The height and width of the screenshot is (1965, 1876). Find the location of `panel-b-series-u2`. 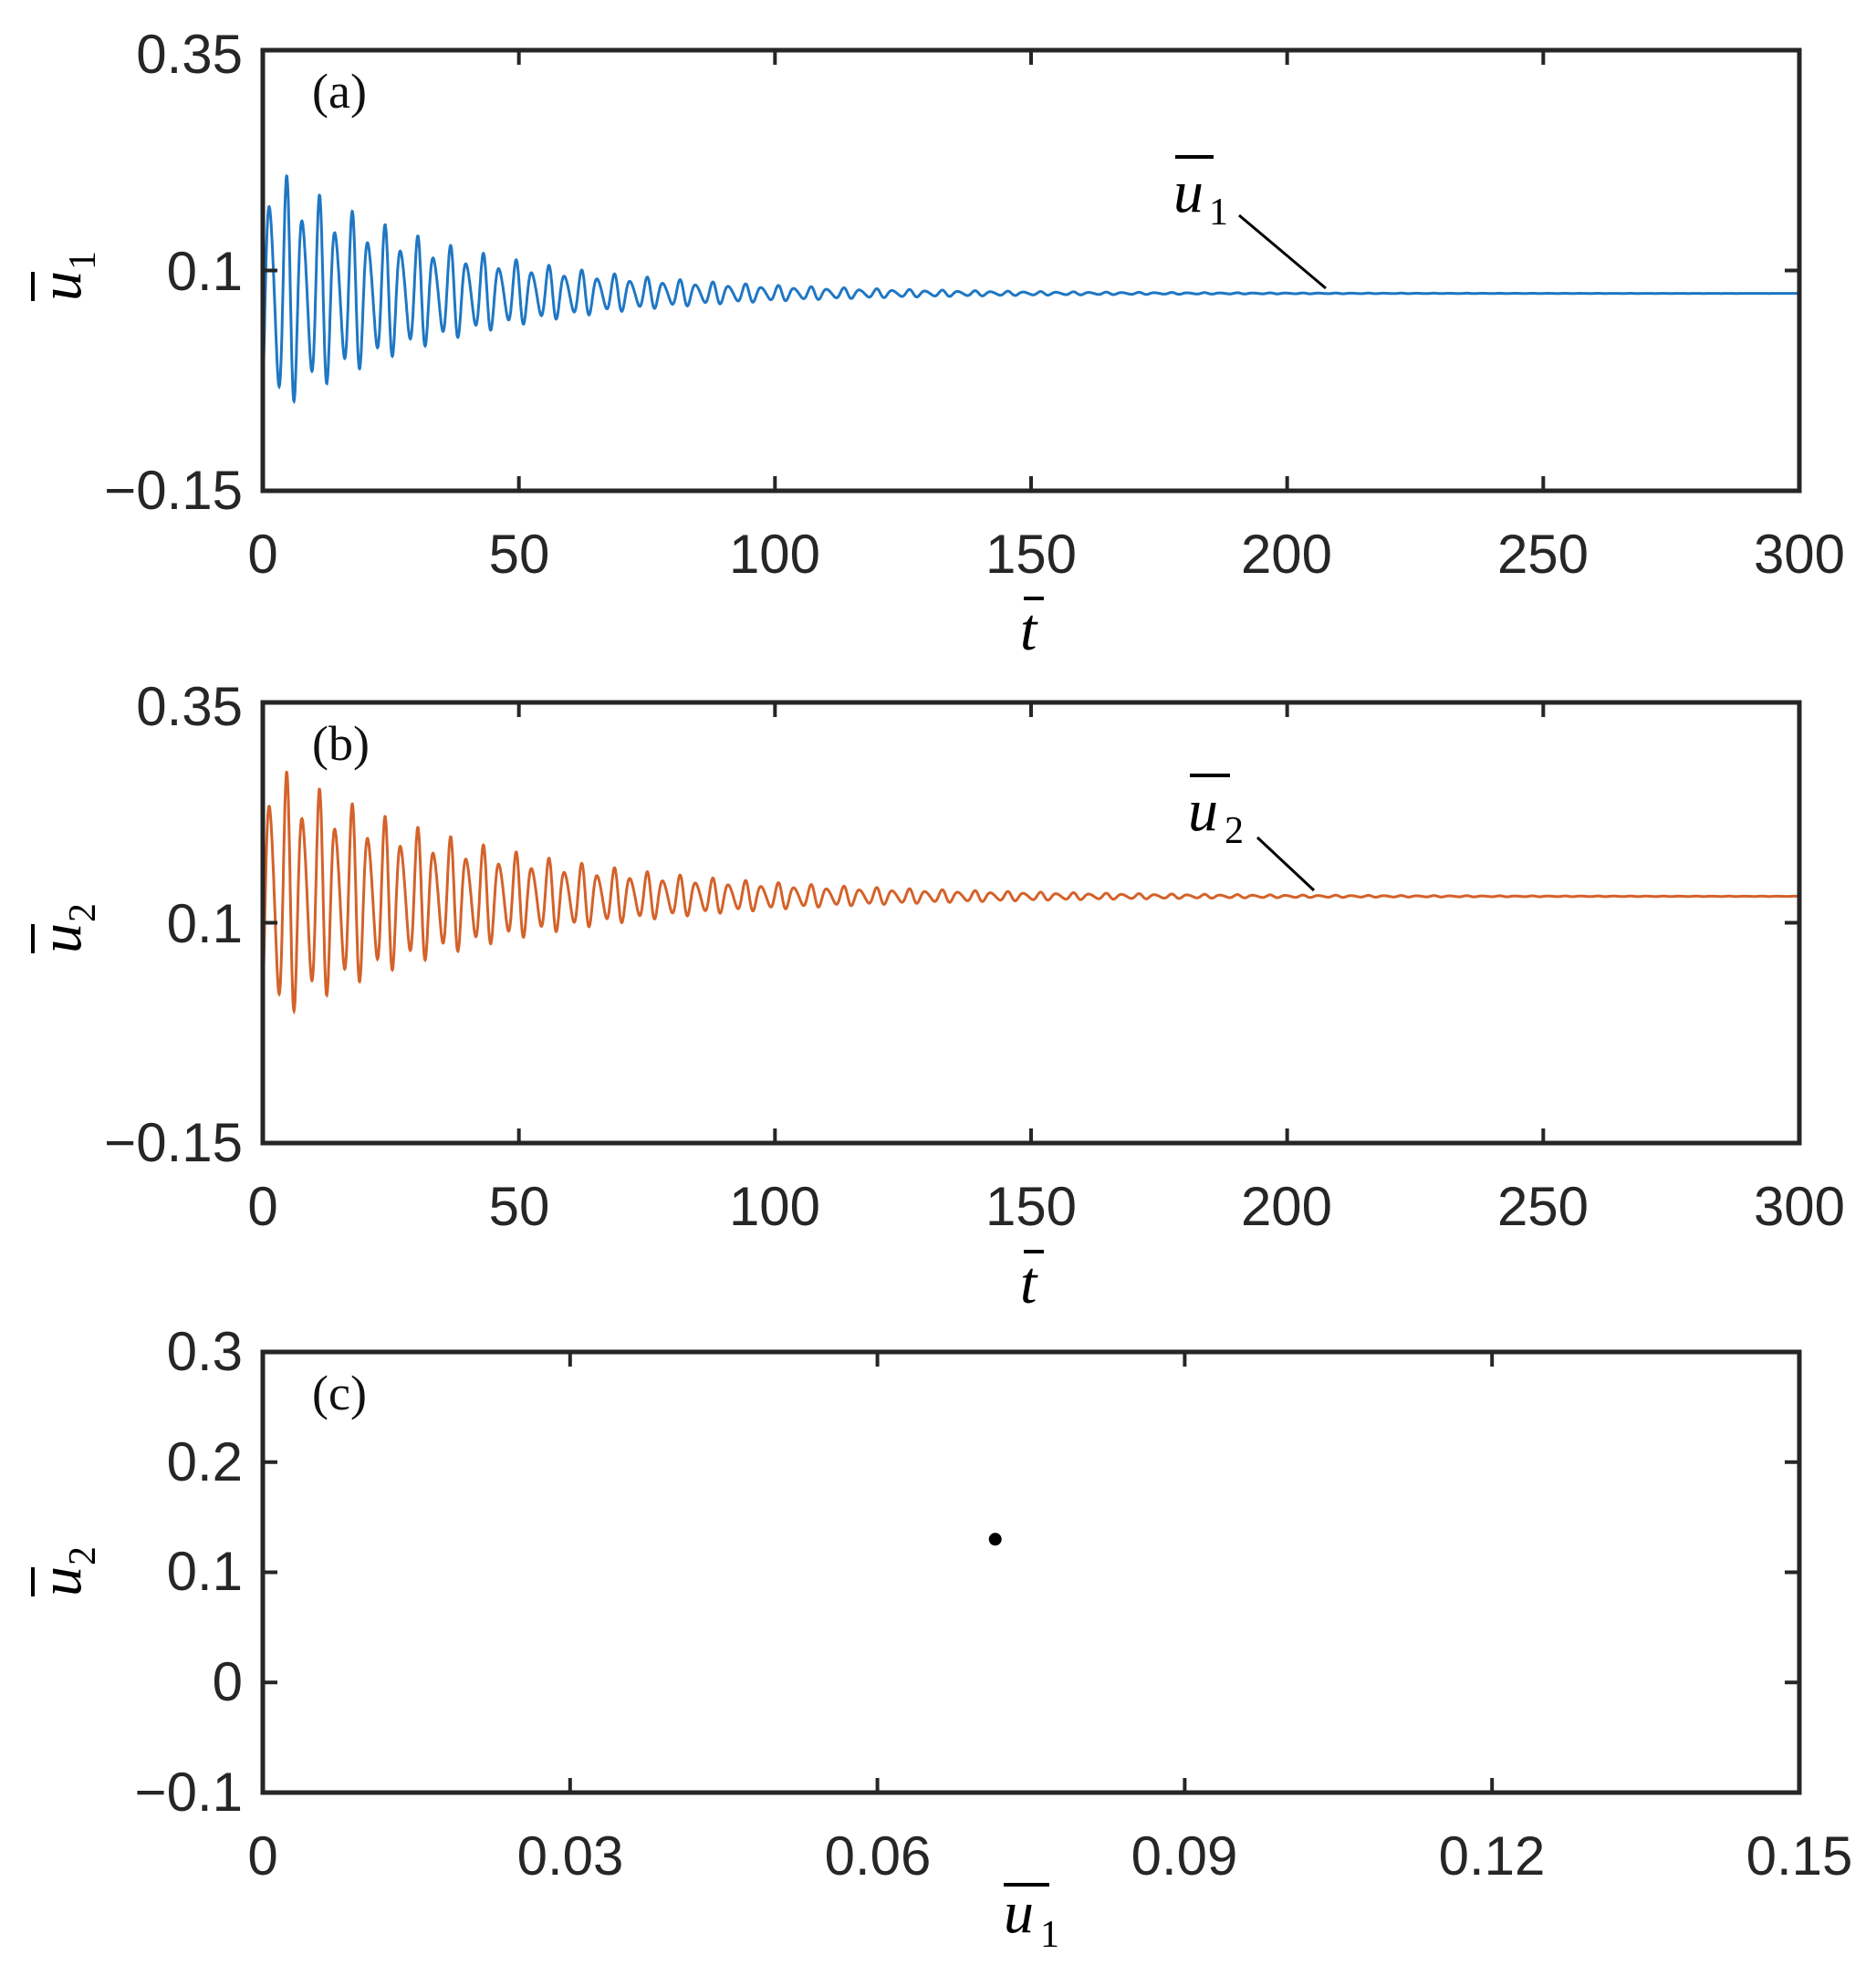

panel-b-series-u2 is located at coordinates (1030, 892).